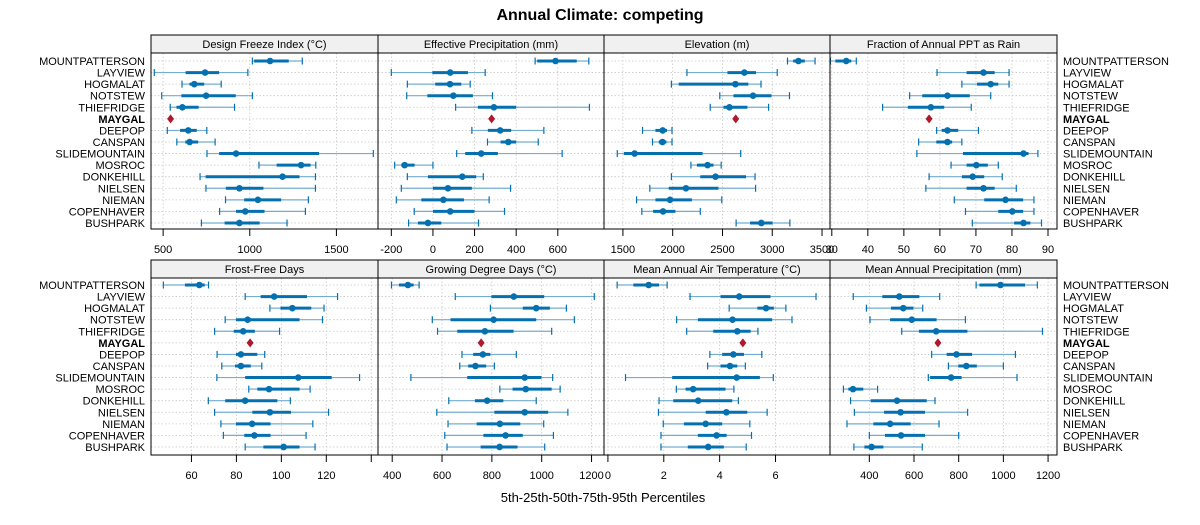 Image resolution: width=1200 pixels, height=525 pixels. What do you see at coordinates (832, 250) in the screenshot?
I see `x-tick-label: 30` at bounding box center [832, 250].